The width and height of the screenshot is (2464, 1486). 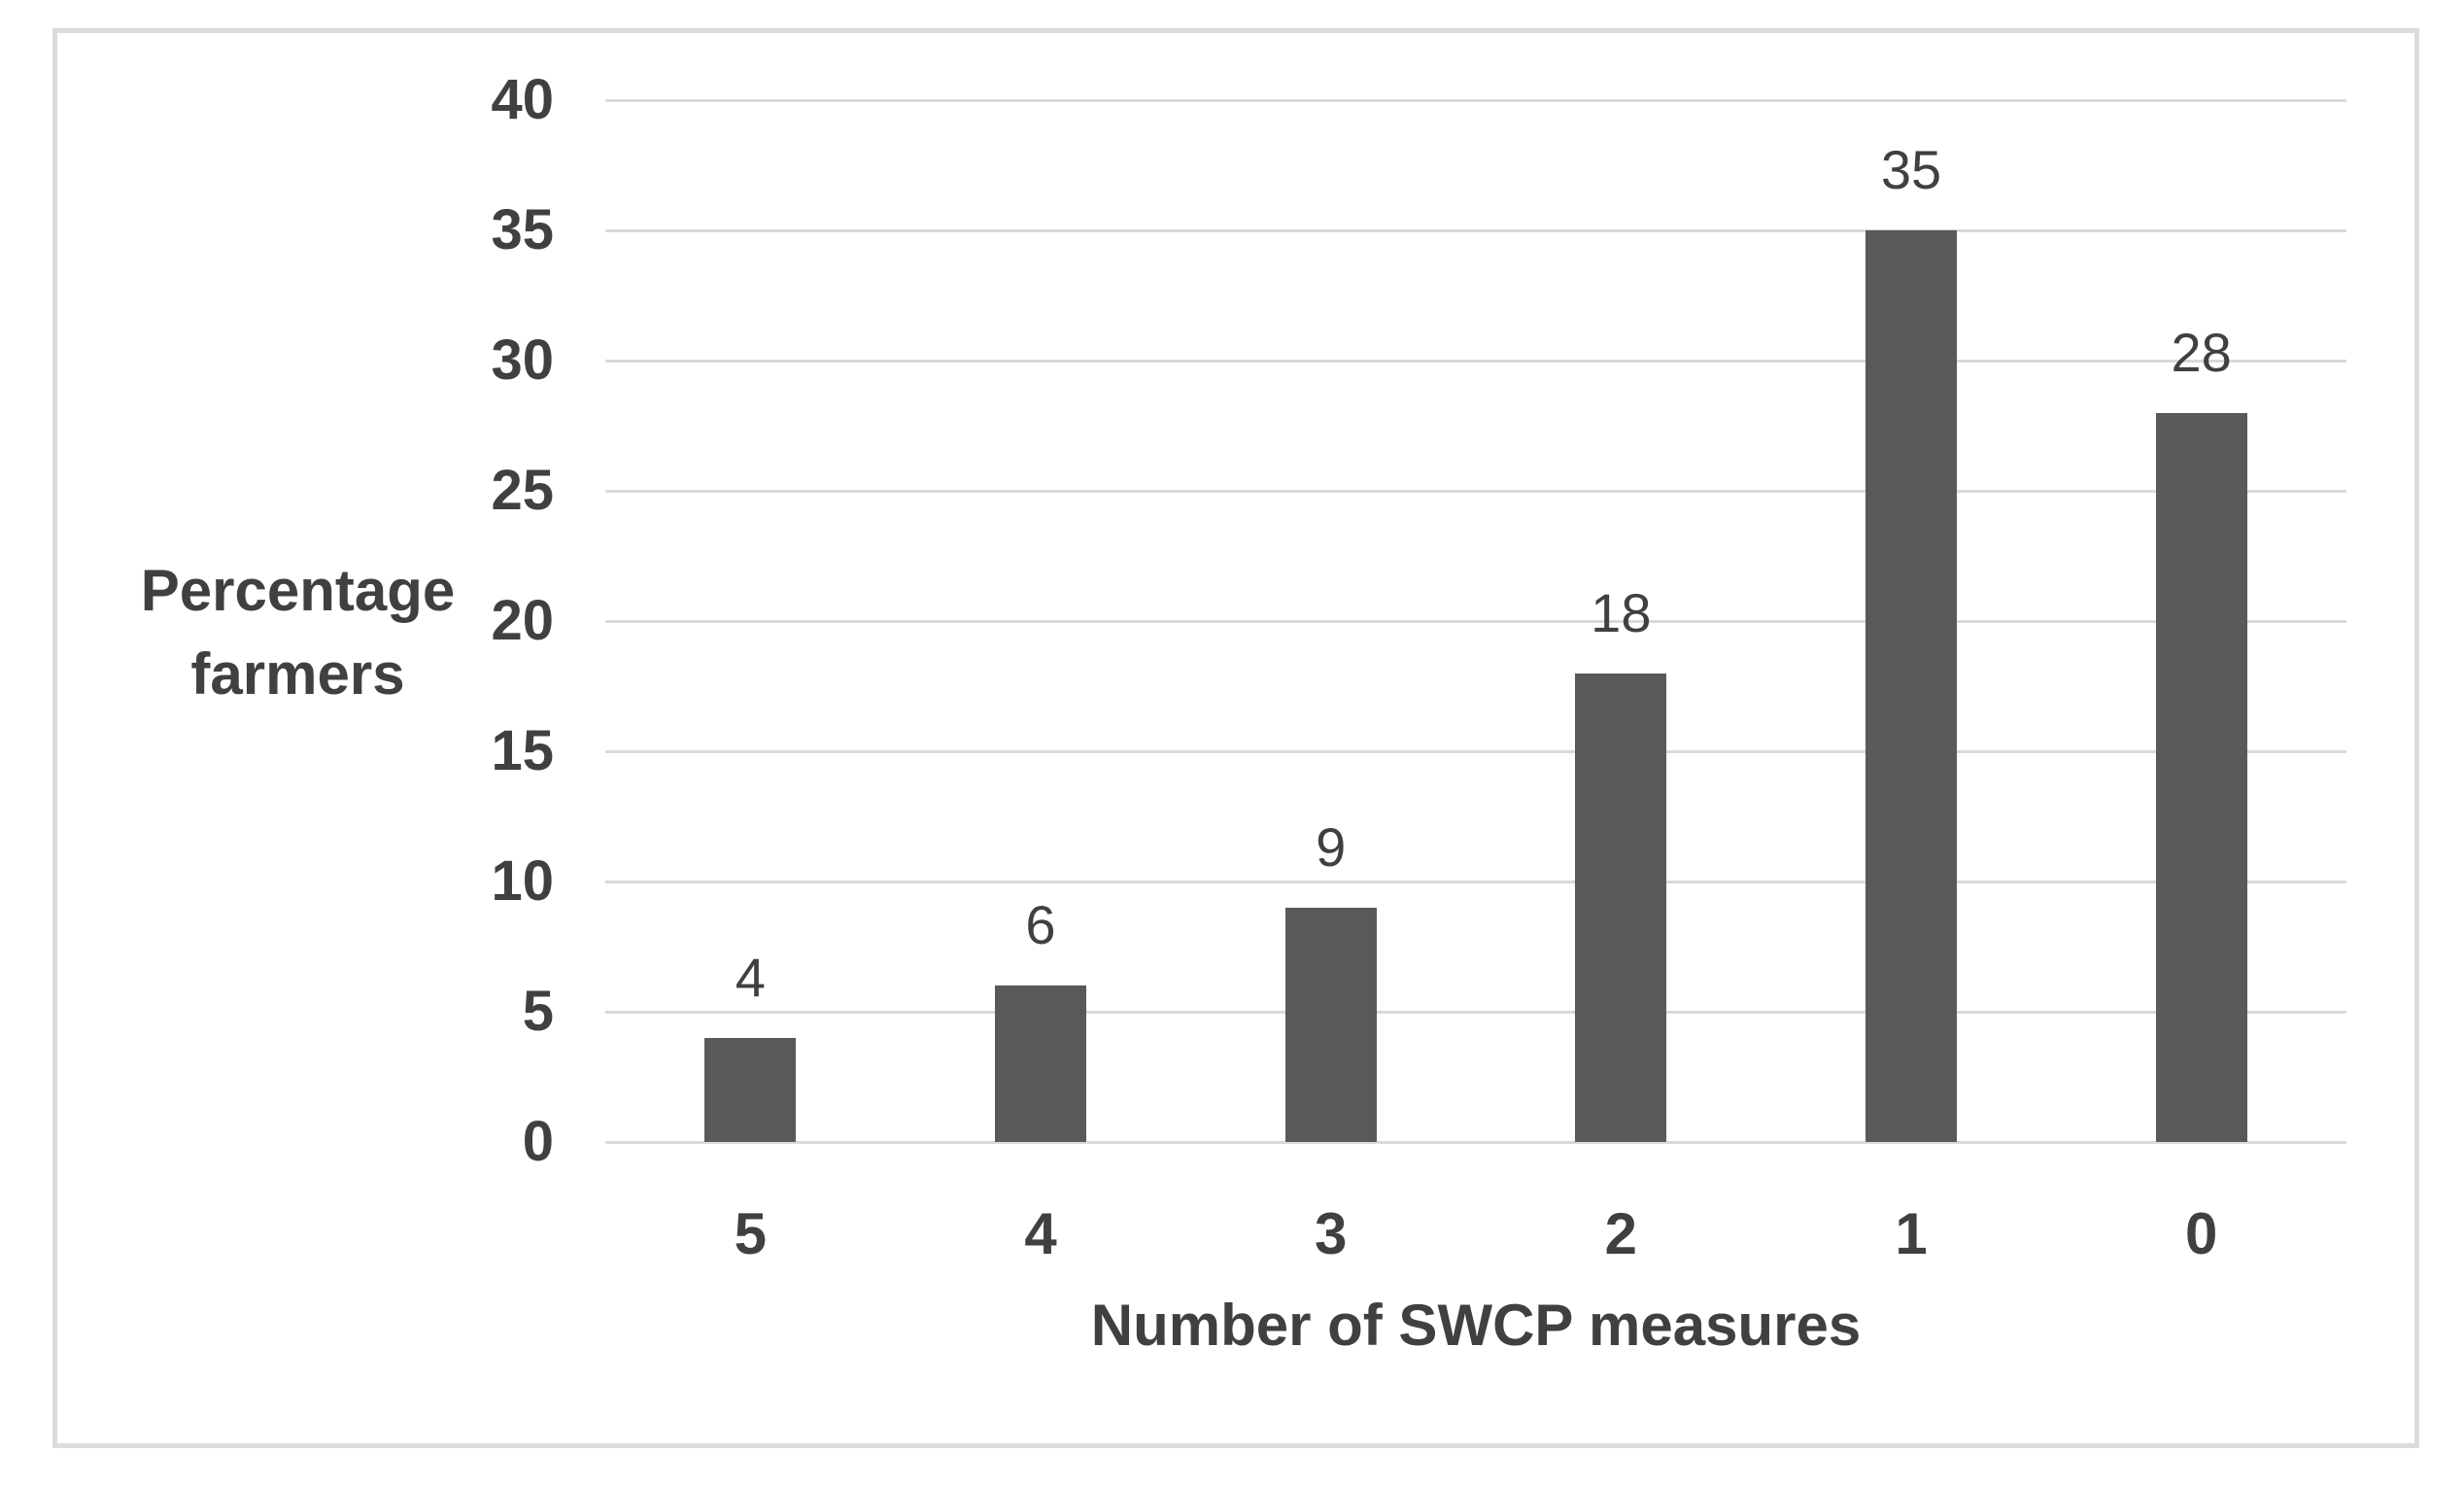 What do you see at coordinates (1621, 612) in the screenshot?
I see `bar-value-label: 18` at bounding box center [1621, 612].